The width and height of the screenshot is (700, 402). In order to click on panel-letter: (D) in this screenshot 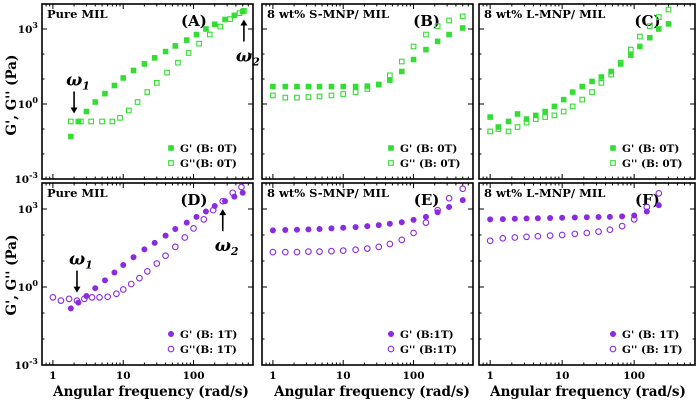, I will do `click(193, 200)`.